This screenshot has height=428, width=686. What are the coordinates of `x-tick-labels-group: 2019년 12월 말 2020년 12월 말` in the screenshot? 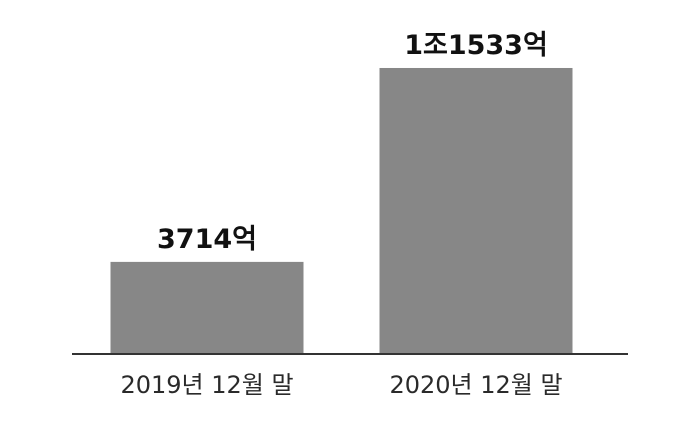 It's located at (341, 385).